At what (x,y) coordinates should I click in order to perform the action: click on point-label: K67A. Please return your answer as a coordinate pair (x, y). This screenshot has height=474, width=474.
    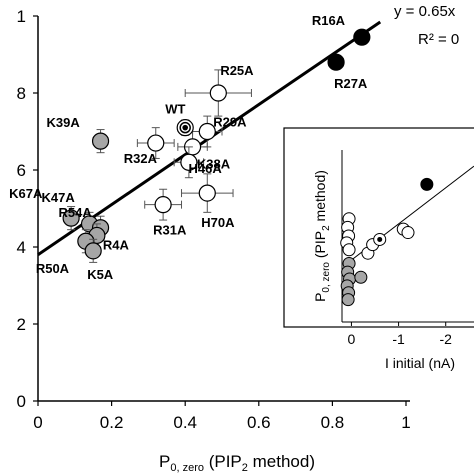
    Looking at the image, I should click on (26, 193).